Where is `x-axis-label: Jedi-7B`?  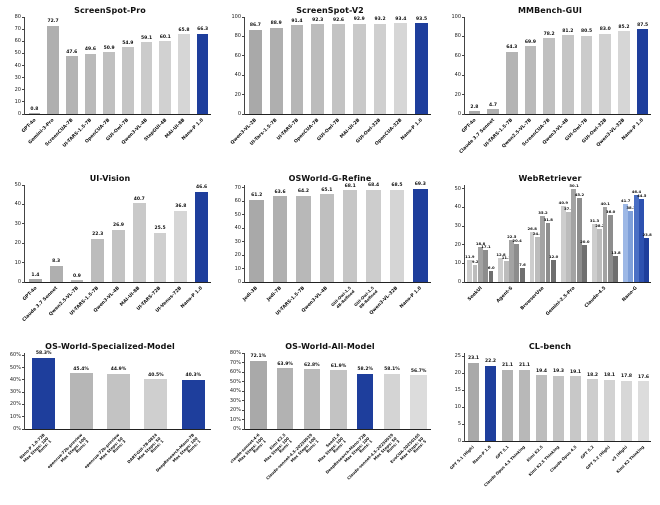 x-axis-label: Jedi-7B is located at coordinates (274, 294).